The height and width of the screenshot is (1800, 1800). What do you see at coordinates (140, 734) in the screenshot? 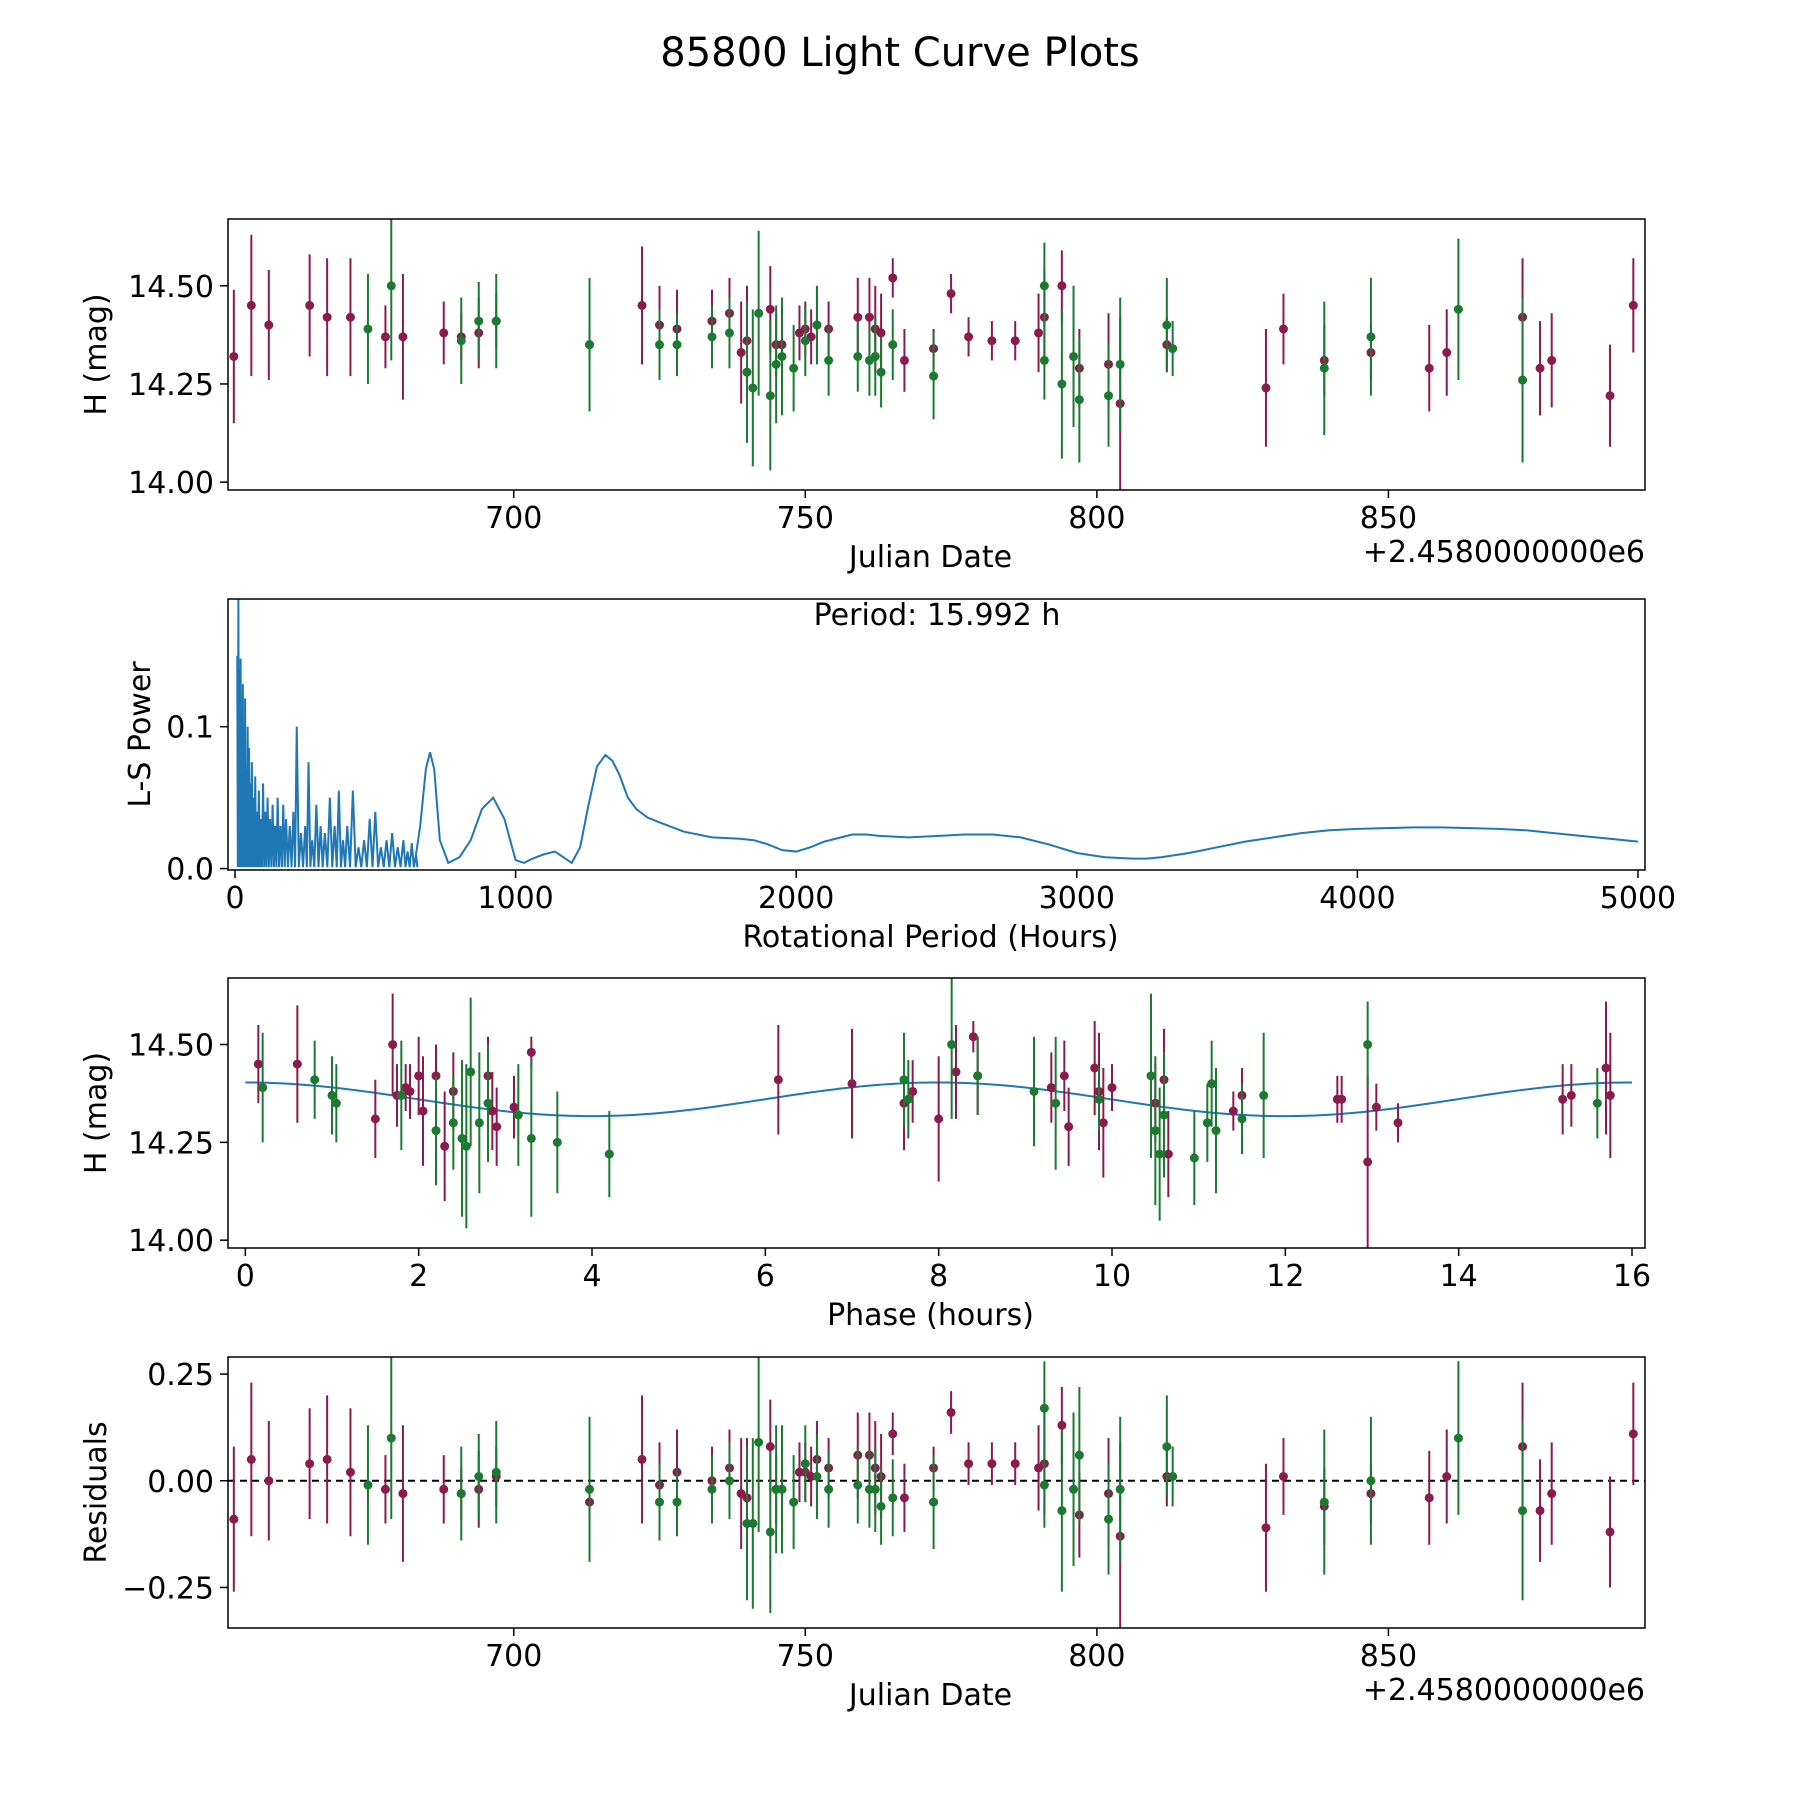
I see `y-axis-label: L-S Power` at bounding box center [140, 734].